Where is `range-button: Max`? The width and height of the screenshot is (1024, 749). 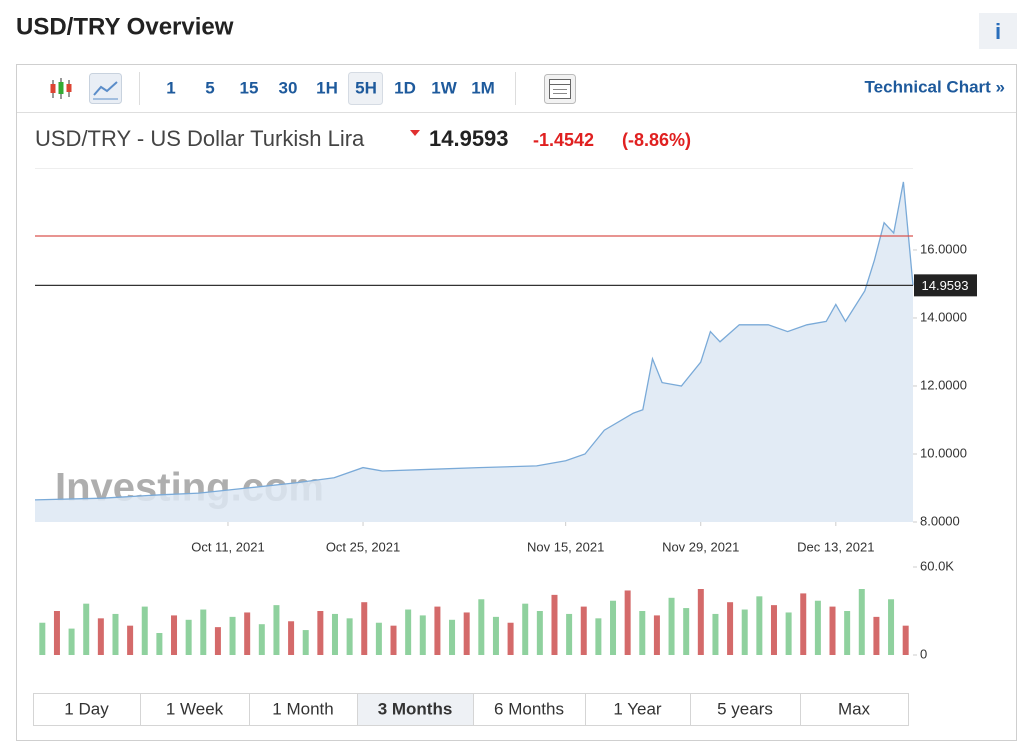
range-button: Max is located at coordinates (854, 709).